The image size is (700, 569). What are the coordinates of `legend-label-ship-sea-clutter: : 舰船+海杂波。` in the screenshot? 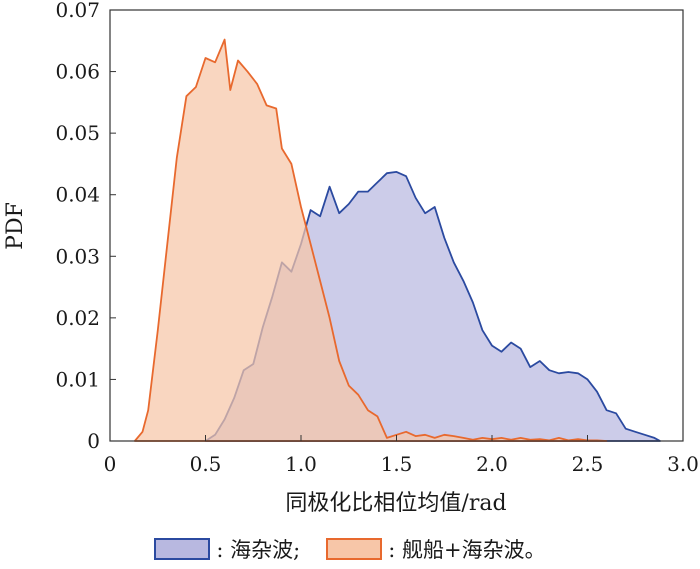 It's located at (467, 550).